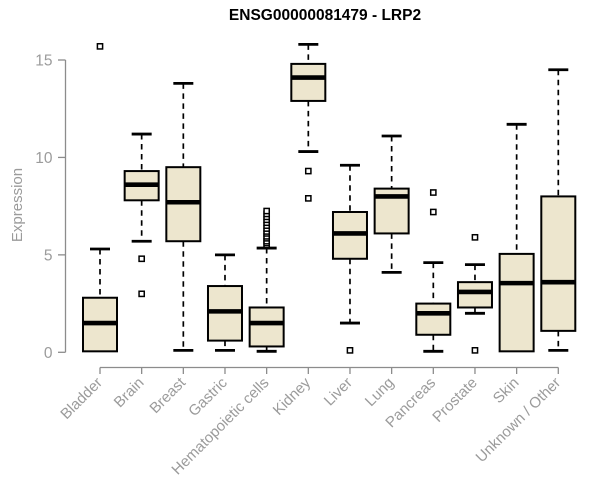 The width and height of the screenshot is (600, 500). I want to click on outlier-point-hematopoietic-cells, so click(267, 211).